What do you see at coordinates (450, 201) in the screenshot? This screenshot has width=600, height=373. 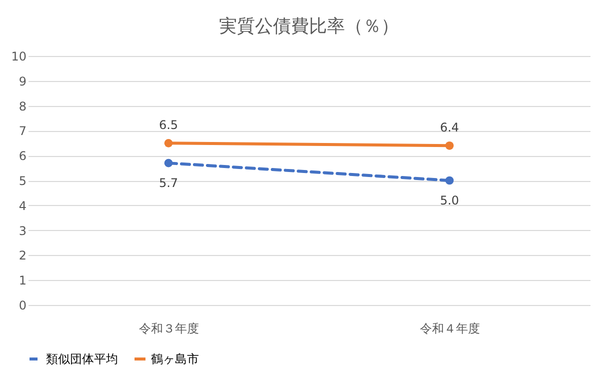 I see `data-label: 5.0` at bounding box center [450, 201].